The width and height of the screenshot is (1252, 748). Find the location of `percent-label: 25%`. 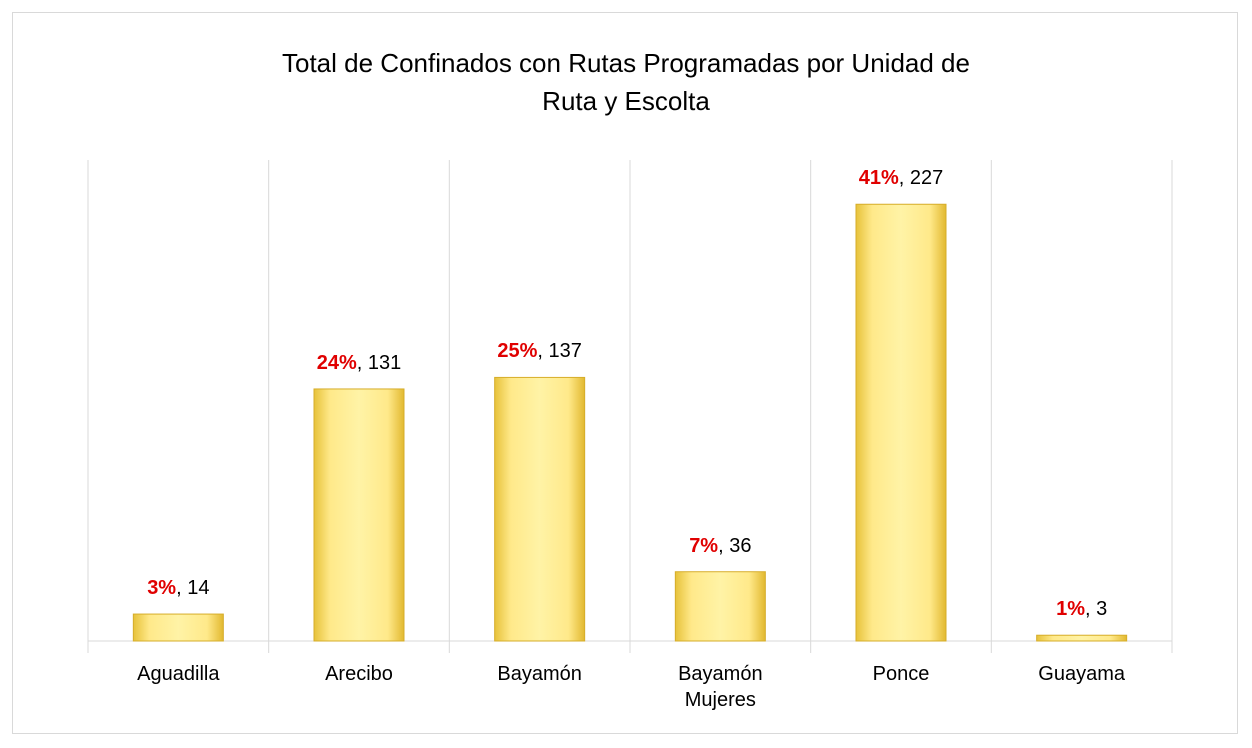

percent-label: 25% is located at coordinates (517, 351).